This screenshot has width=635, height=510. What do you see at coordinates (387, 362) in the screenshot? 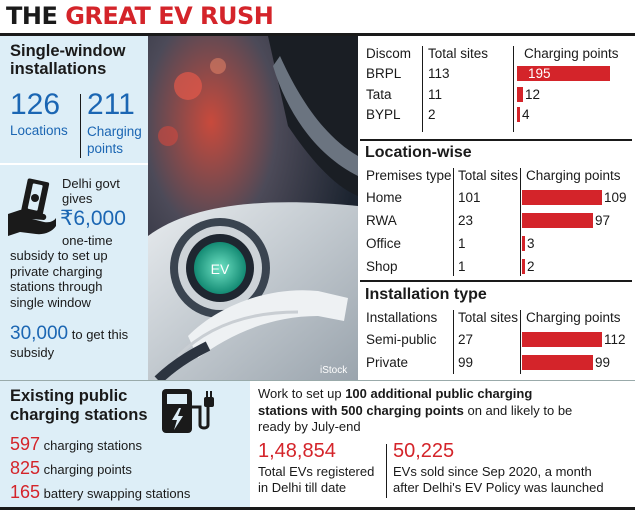
I see `installation-name: Private` at bounding box center [387, 362].